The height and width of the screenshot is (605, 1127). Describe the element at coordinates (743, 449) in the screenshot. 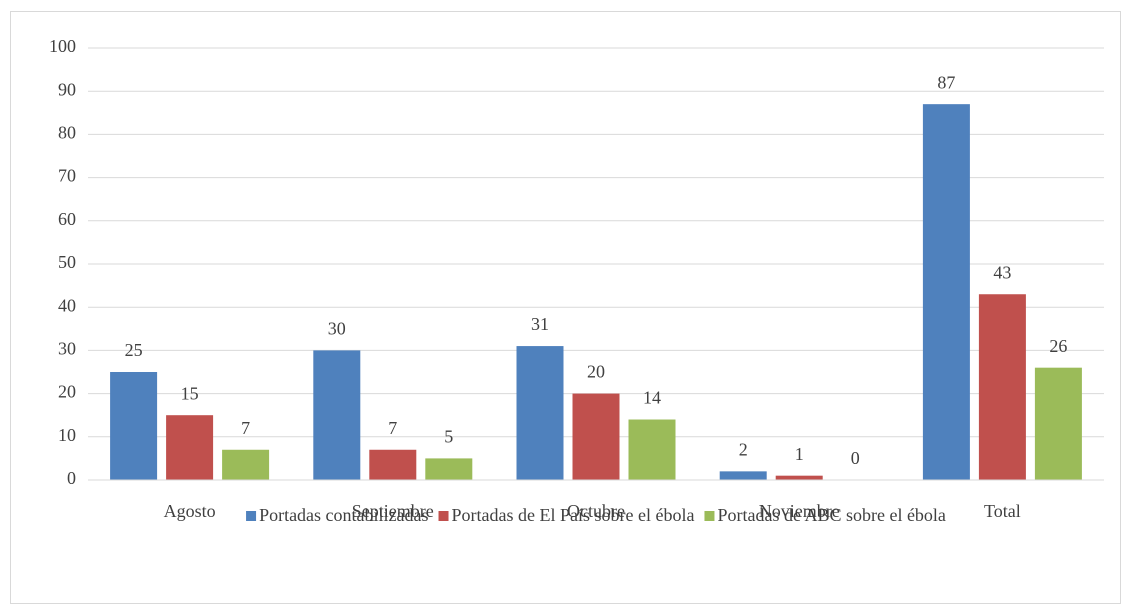

I see `data-label: 2` at that location.